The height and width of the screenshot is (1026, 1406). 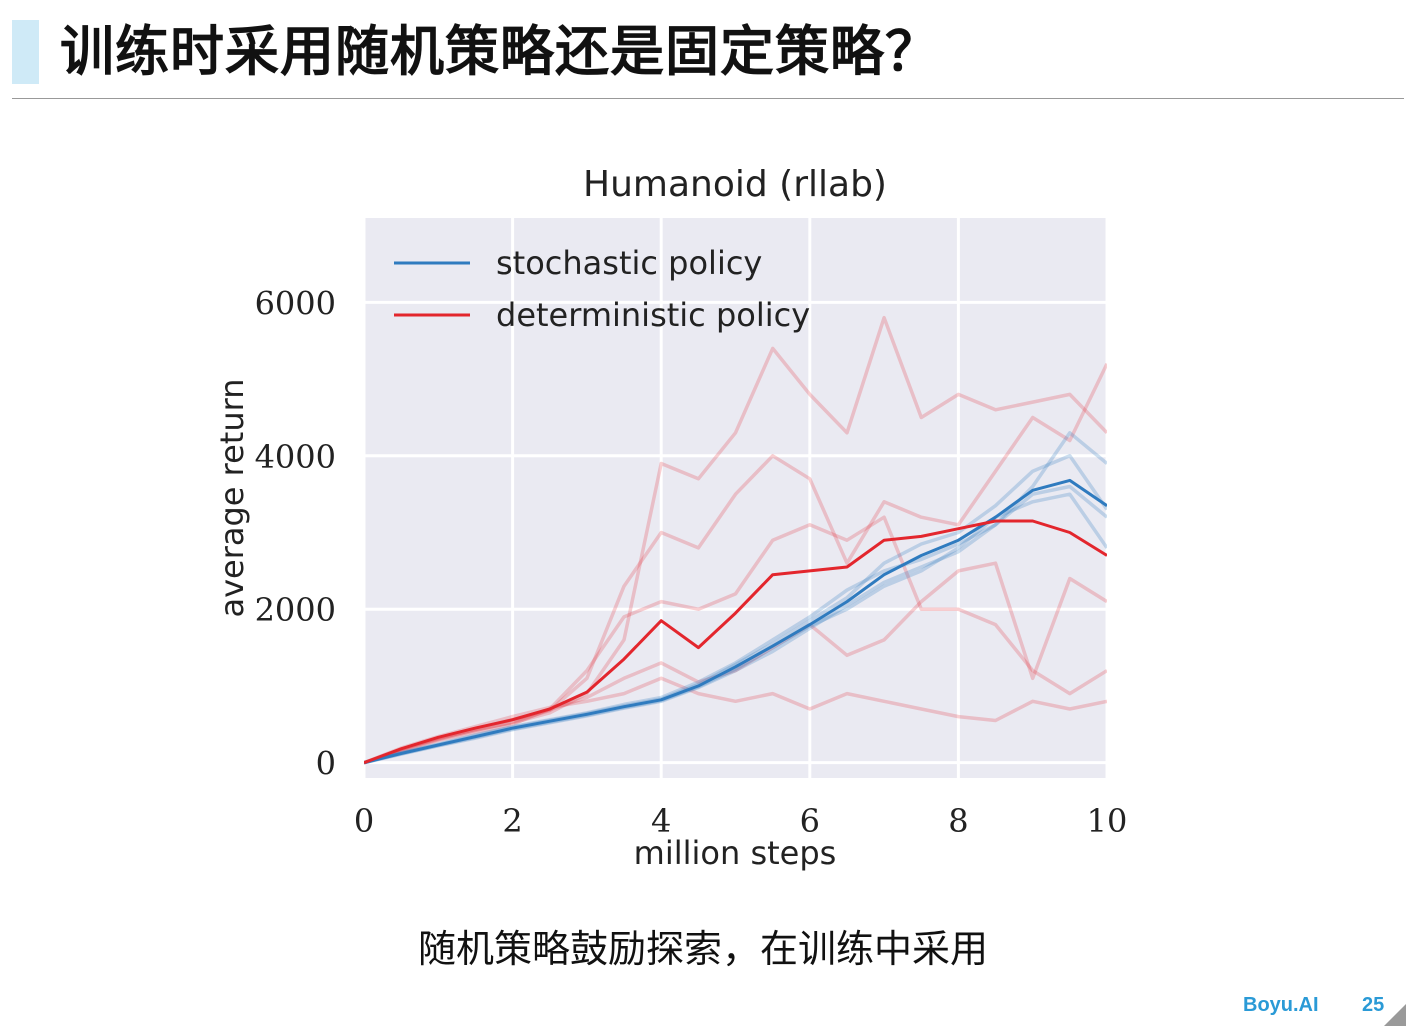 I want to click on slide-title: 训练时采用随机策略还是固定策略？, so click(x=500, y=51).